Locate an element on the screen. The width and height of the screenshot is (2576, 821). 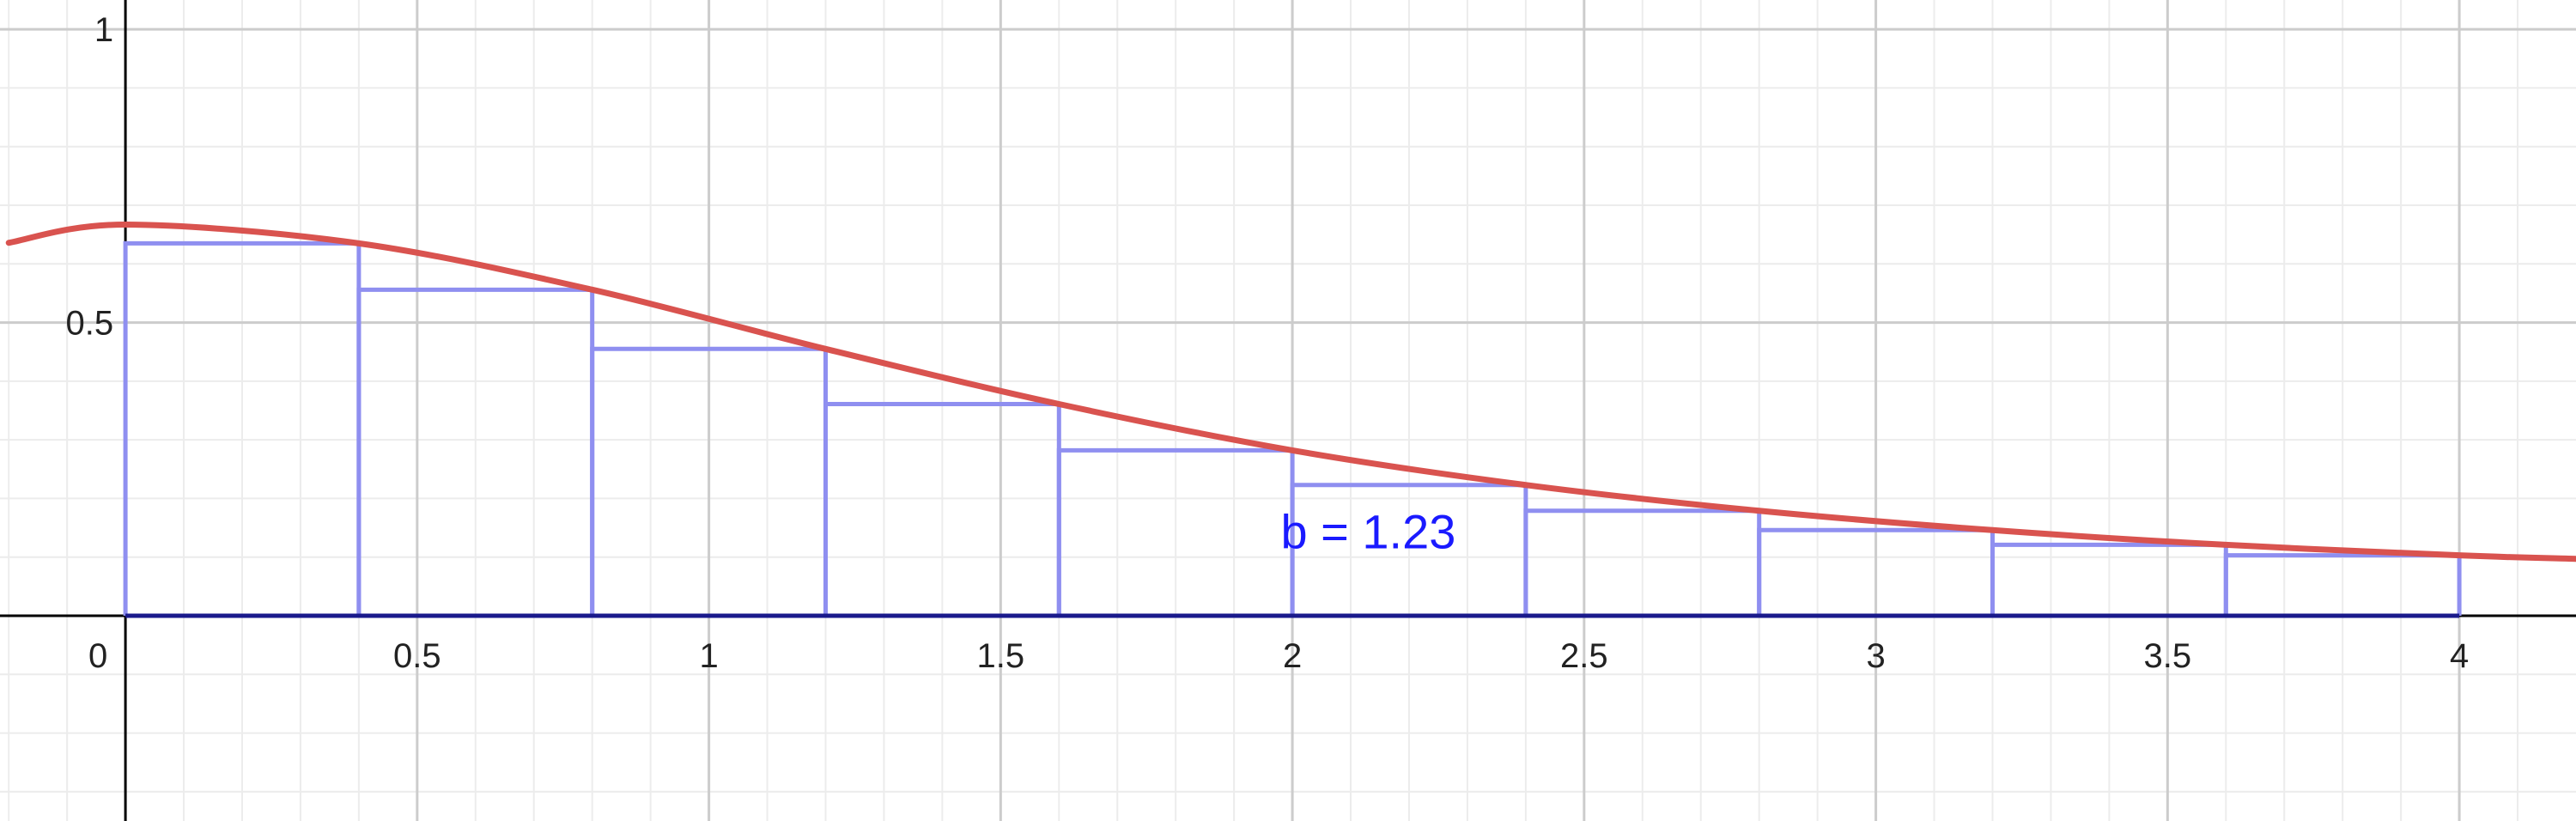
x-tick-label: 3 is located at coordinates (1875, 656).